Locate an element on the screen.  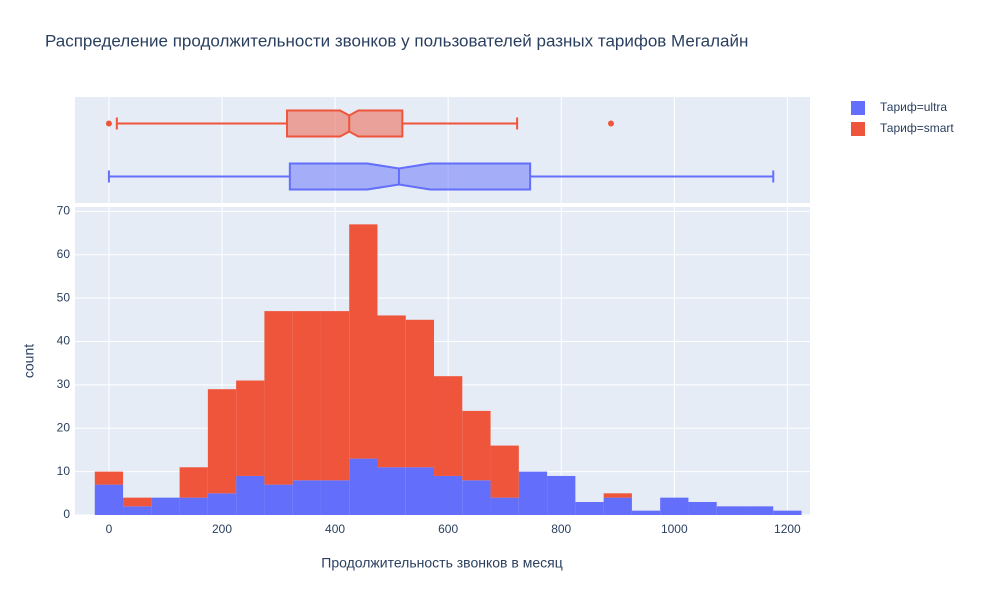
legend-label: Тариф=smart is located at coordinates (917, 128).